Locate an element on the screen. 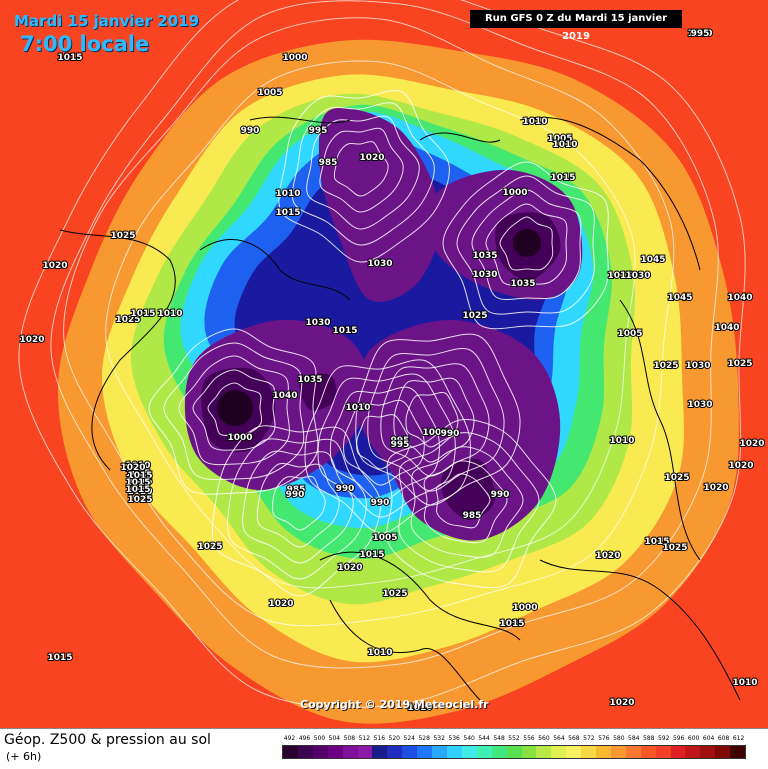 The height and width of the screenshot is (769, 768). scale-bar is located at coordinates (514, 752).